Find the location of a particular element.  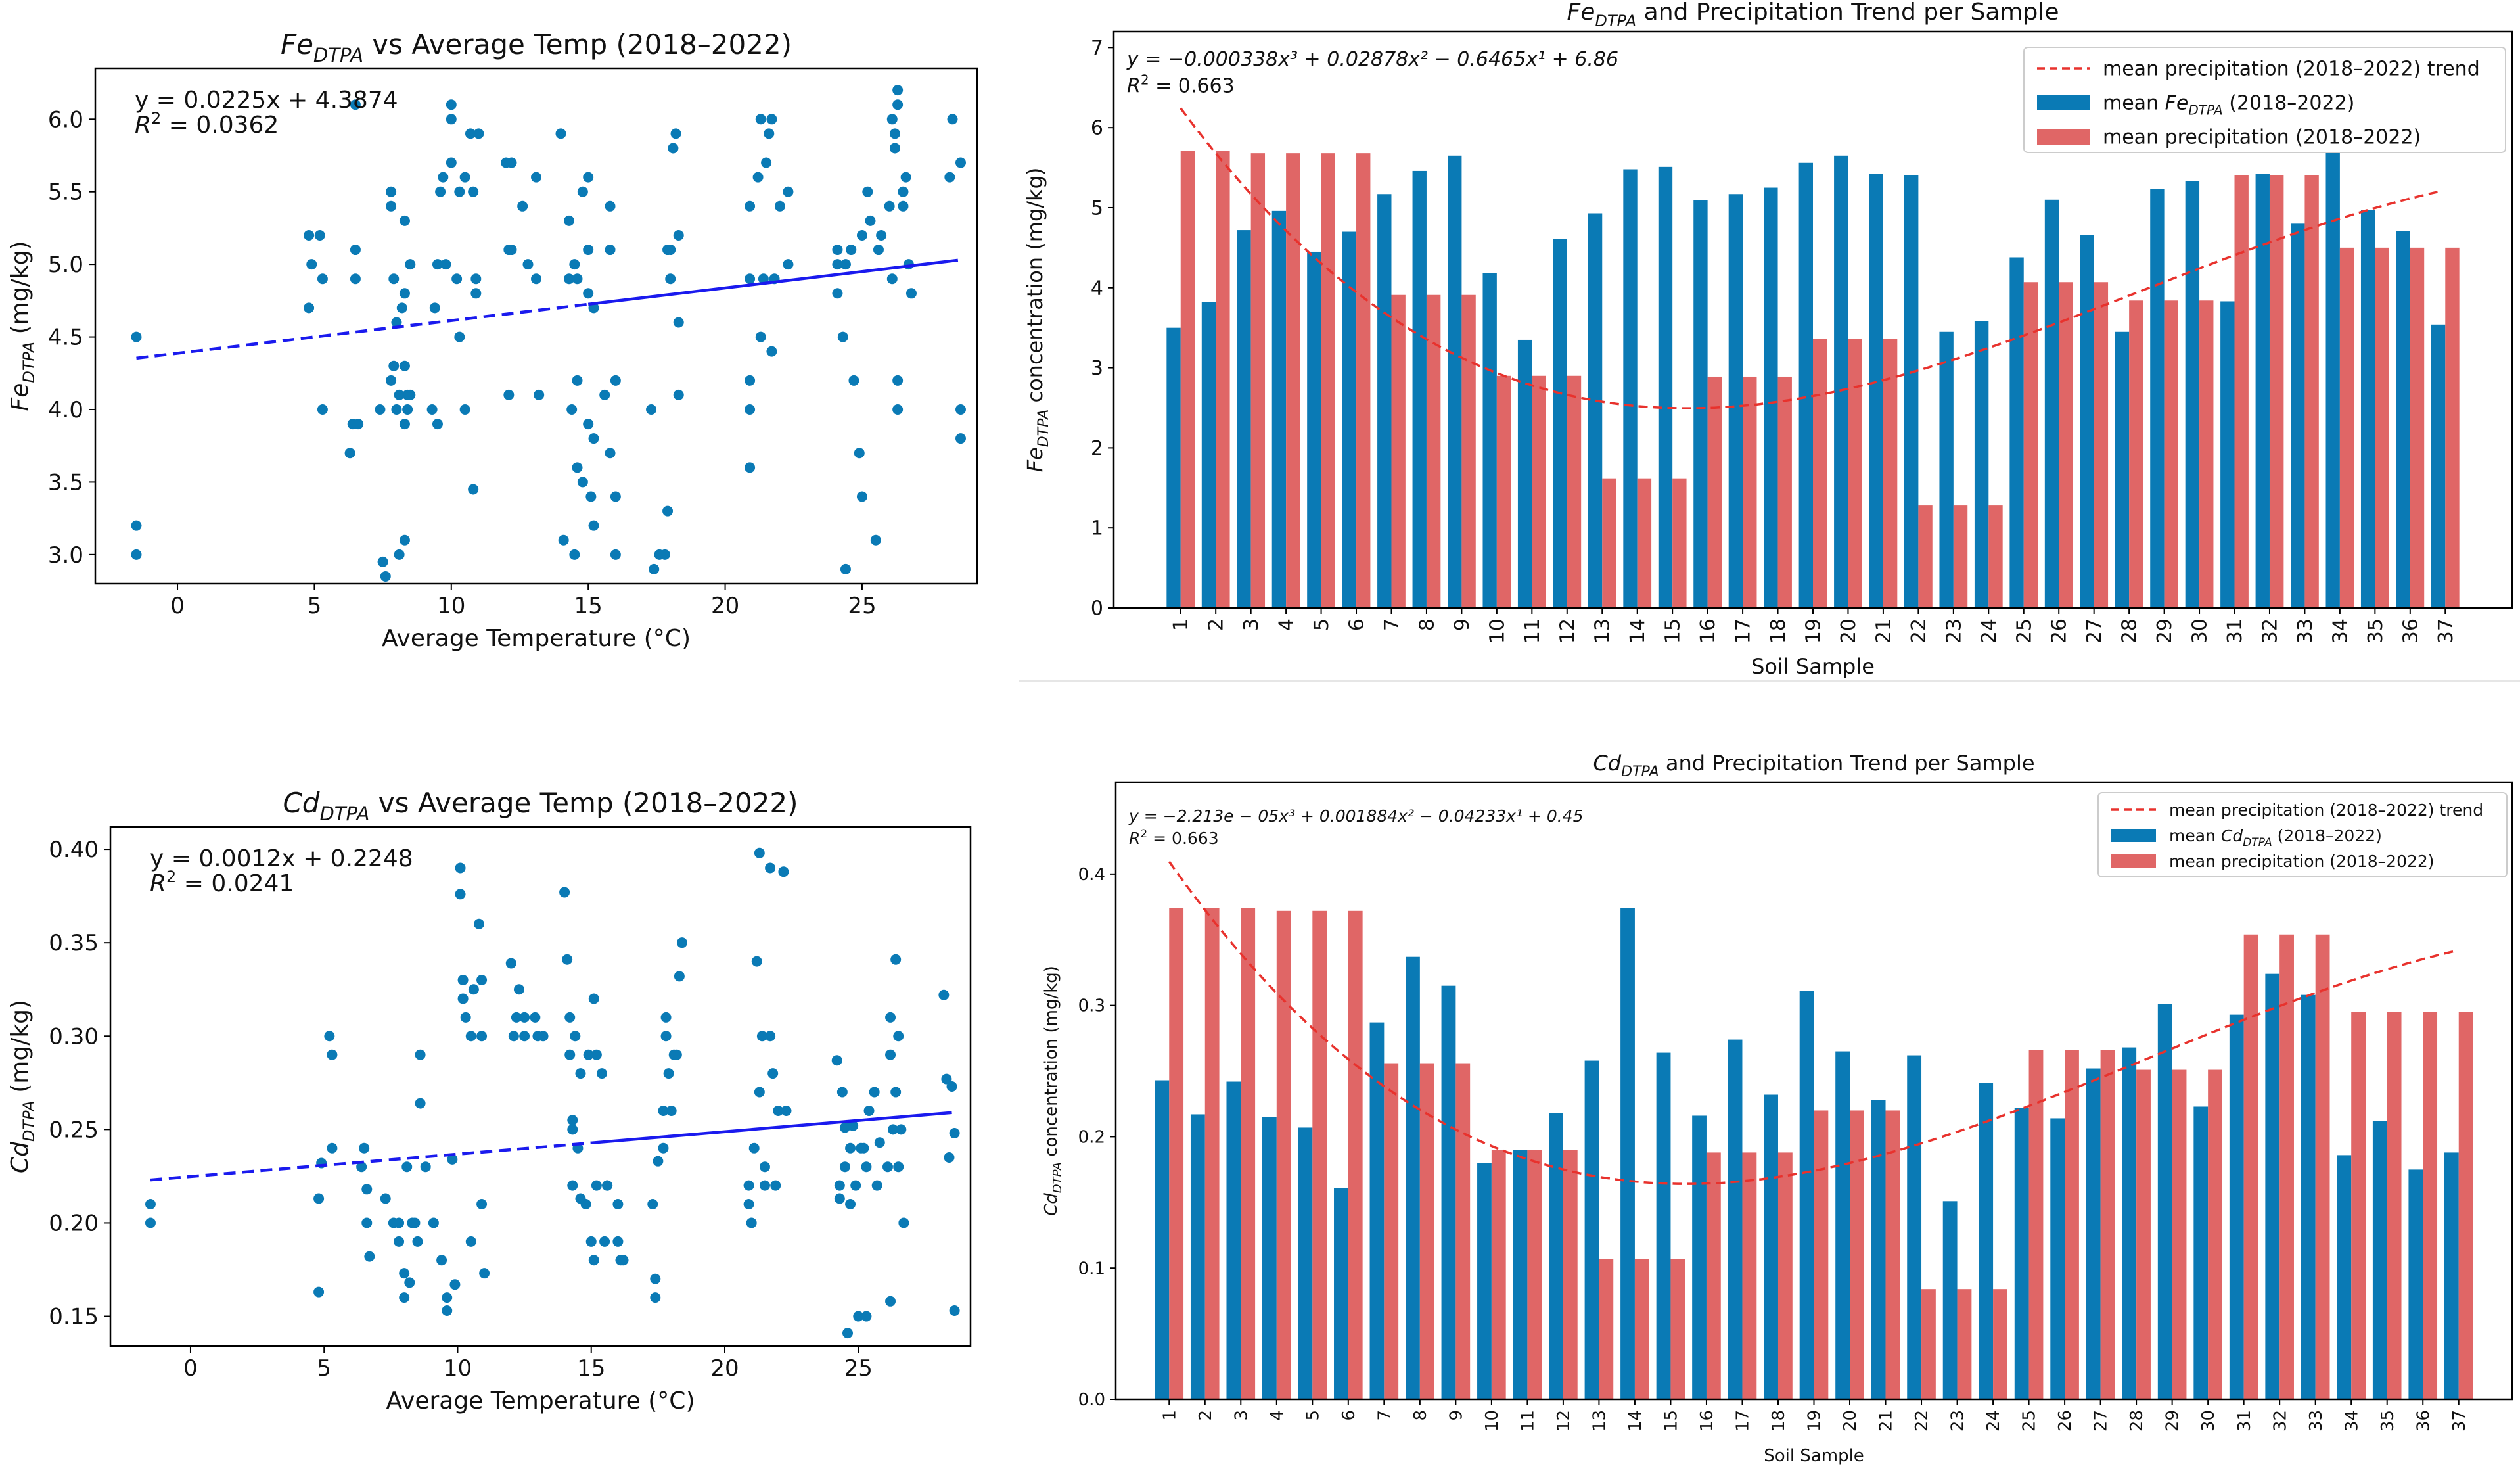

legend-precipitation-swatch is located at coordinates (2133, 861).